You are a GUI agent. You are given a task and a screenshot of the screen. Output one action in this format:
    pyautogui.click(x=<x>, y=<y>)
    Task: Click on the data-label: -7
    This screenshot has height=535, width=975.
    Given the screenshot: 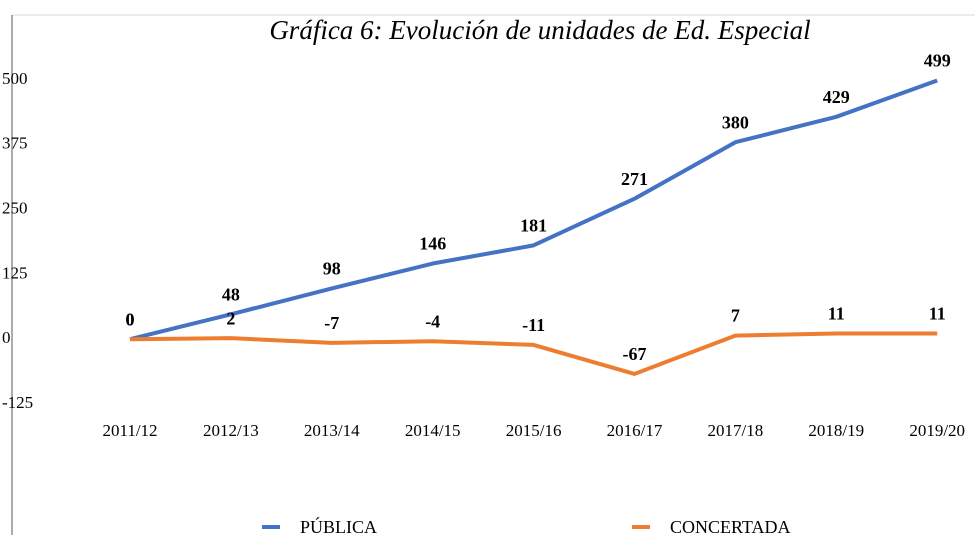 What is the action you would take?
    pyautogui.click(x=331, y=323)
    